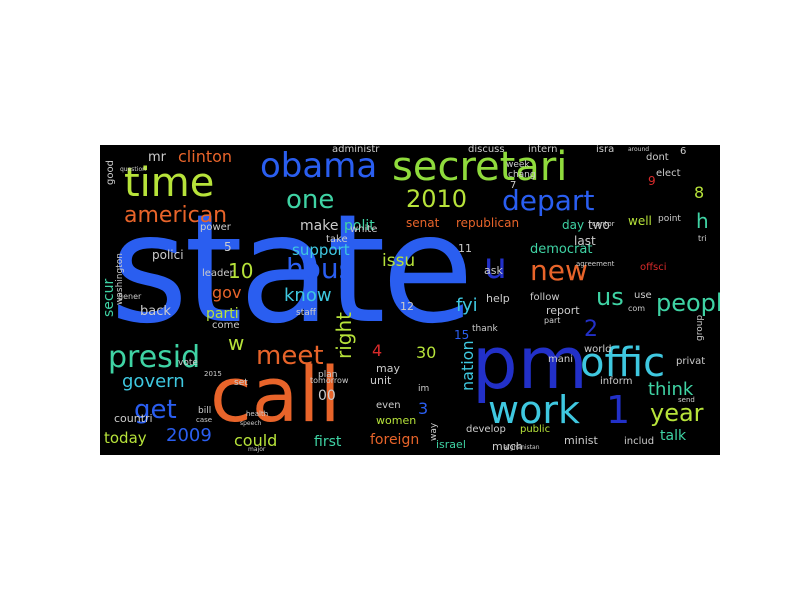 This screenshot has height=600, width=800. What do you see at coordinates (222, 314) in the screenshot?
I see `word-parti: parti` at bounding box center [222, 314].